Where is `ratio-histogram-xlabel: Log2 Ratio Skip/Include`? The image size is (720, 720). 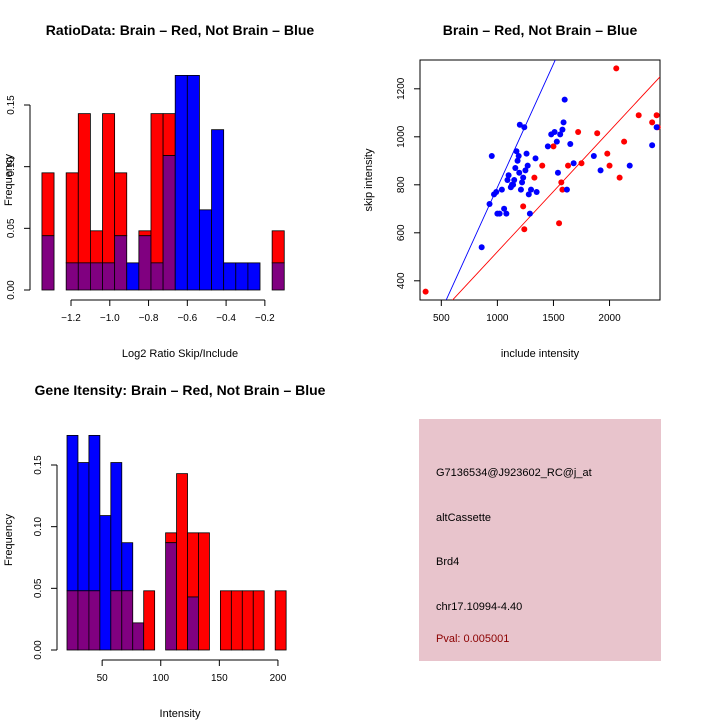 ratio-histogram-xlabel: Log2 Ratio Skip/Include is located at coordinates (180, 354).